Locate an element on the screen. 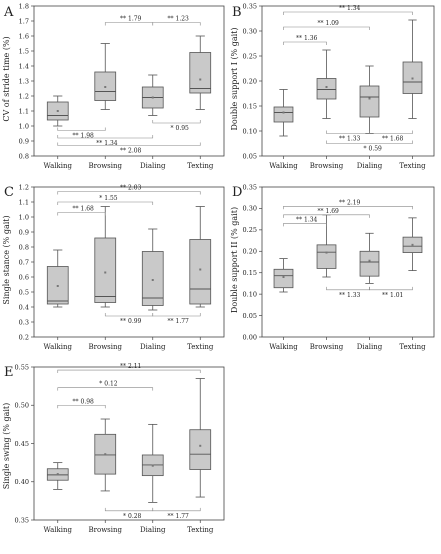 The height and width of the screenshot is (554, 441). effect-size-label: 0.59 is located at coordinates (376, 149).